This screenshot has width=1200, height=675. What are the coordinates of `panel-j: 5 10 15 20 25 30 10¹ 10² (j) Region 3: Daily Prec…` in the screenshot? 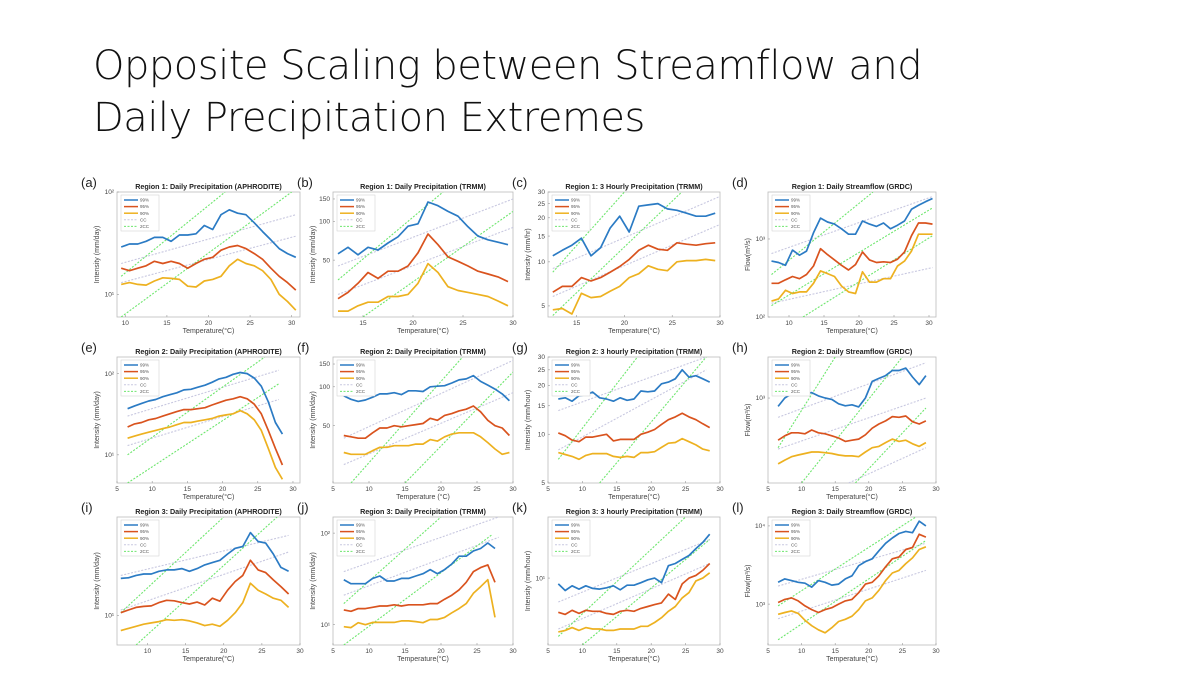 It's located at (407, 581).